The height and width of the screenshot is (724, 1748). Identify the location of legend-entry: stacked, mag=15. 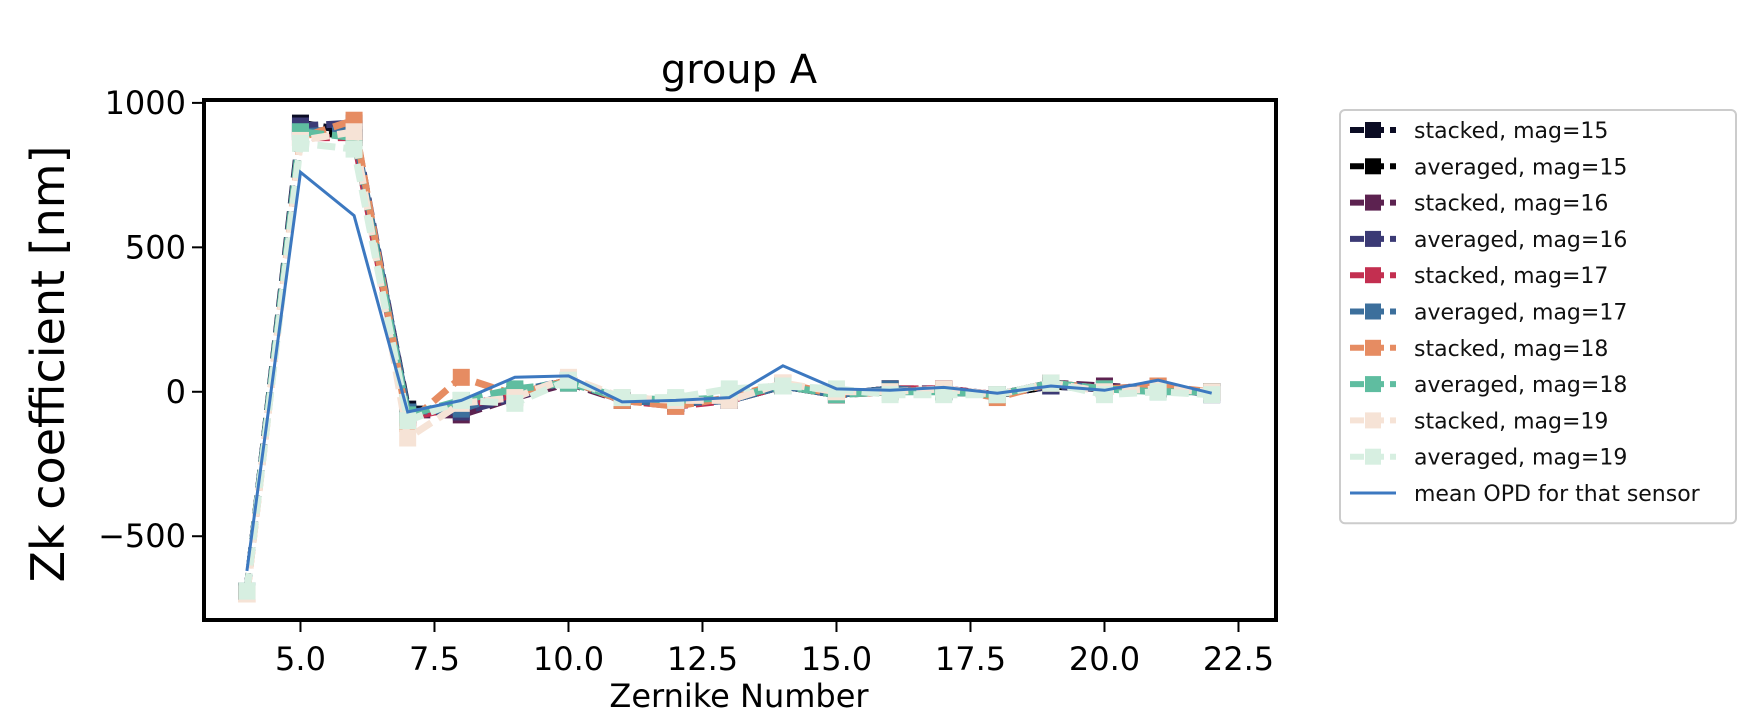
(1479, 131).